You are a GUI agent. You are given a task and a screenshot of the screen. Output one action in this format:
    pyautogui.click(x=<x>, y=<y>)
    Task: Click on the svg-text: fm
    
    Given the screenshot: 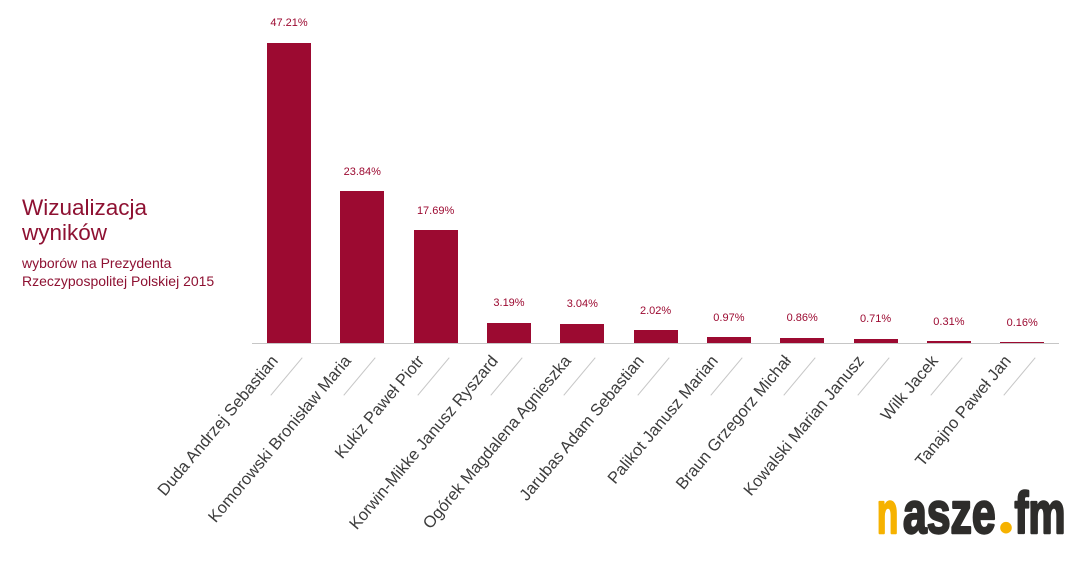 What is the action you would take?
    pyautogui.click(x=1040, y=513)
    